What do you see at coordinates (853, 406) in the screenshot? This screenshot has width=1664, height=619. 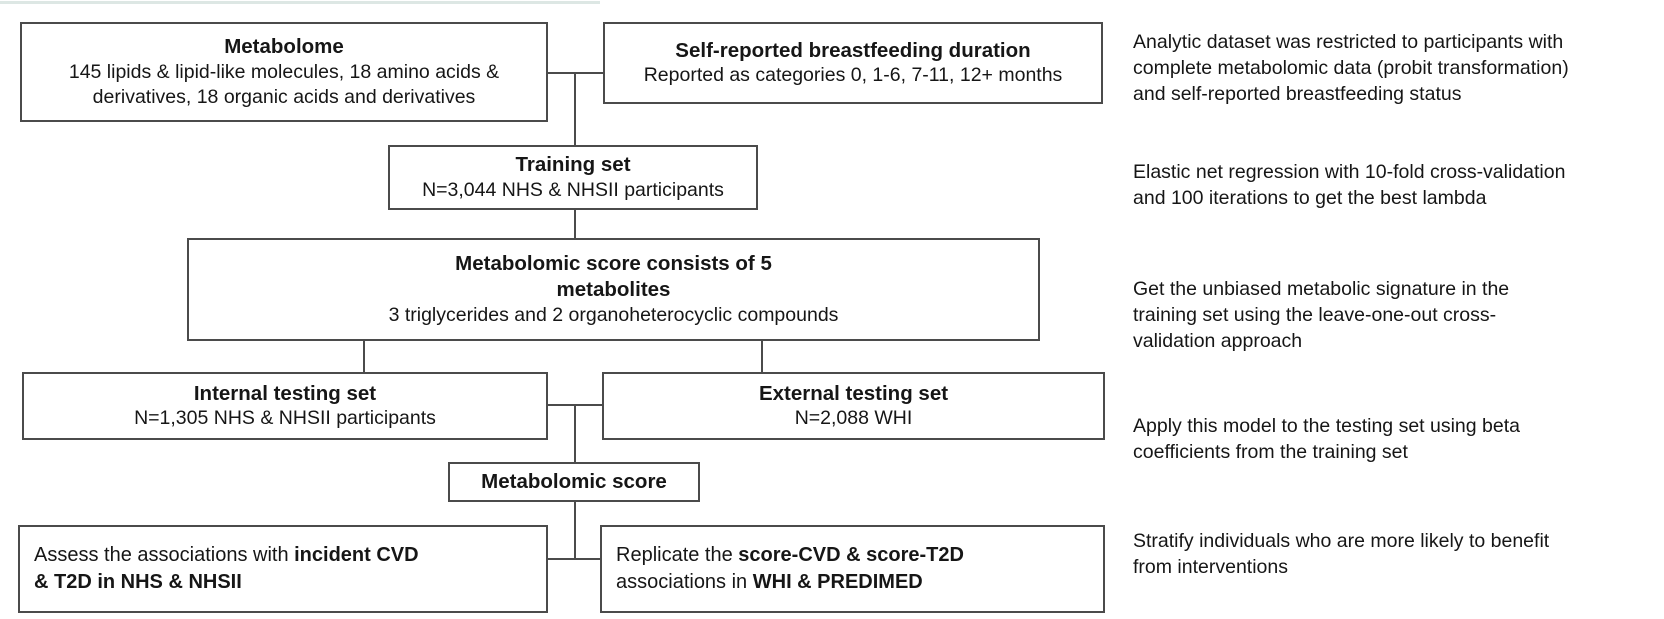 I see `external-testing-box: External testing set N=2,088 WHI` at bounding box center [853, 406].